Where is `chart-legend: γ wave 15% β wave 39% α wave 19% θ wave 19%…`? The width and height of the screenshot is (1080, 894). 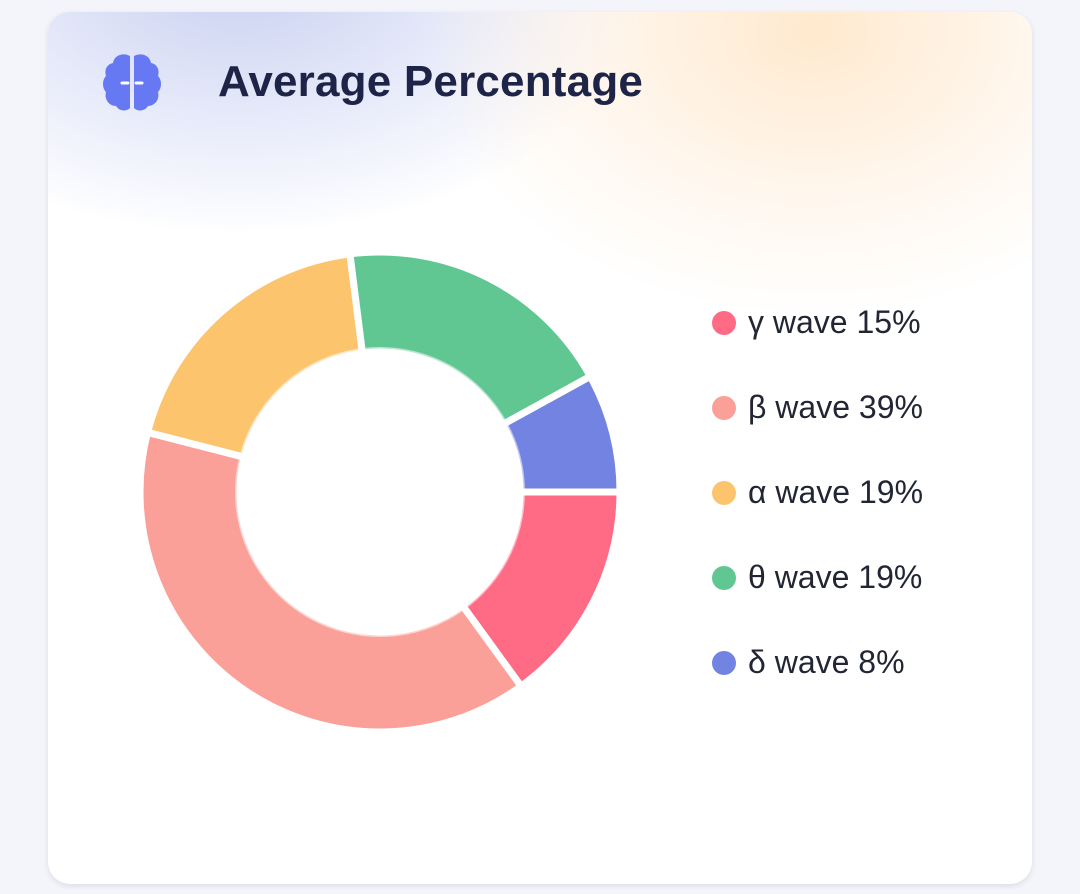 chart-legend: γ wave 15% β wave 39% α wave 19% θ wave 19%… is located at coordinates (817, 492).